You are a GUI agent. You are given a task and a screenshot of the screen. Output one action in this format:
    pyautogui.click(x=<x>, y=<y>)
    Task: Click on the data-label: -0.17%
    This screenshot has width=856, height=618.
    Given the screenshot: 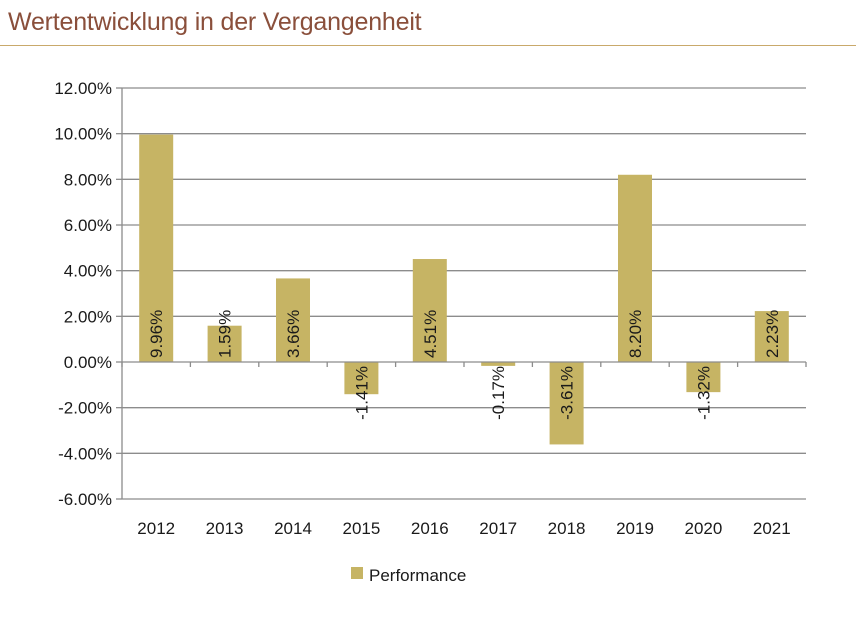 What is the action you would take?
    pyautogui.click(x=498, y=393)
    